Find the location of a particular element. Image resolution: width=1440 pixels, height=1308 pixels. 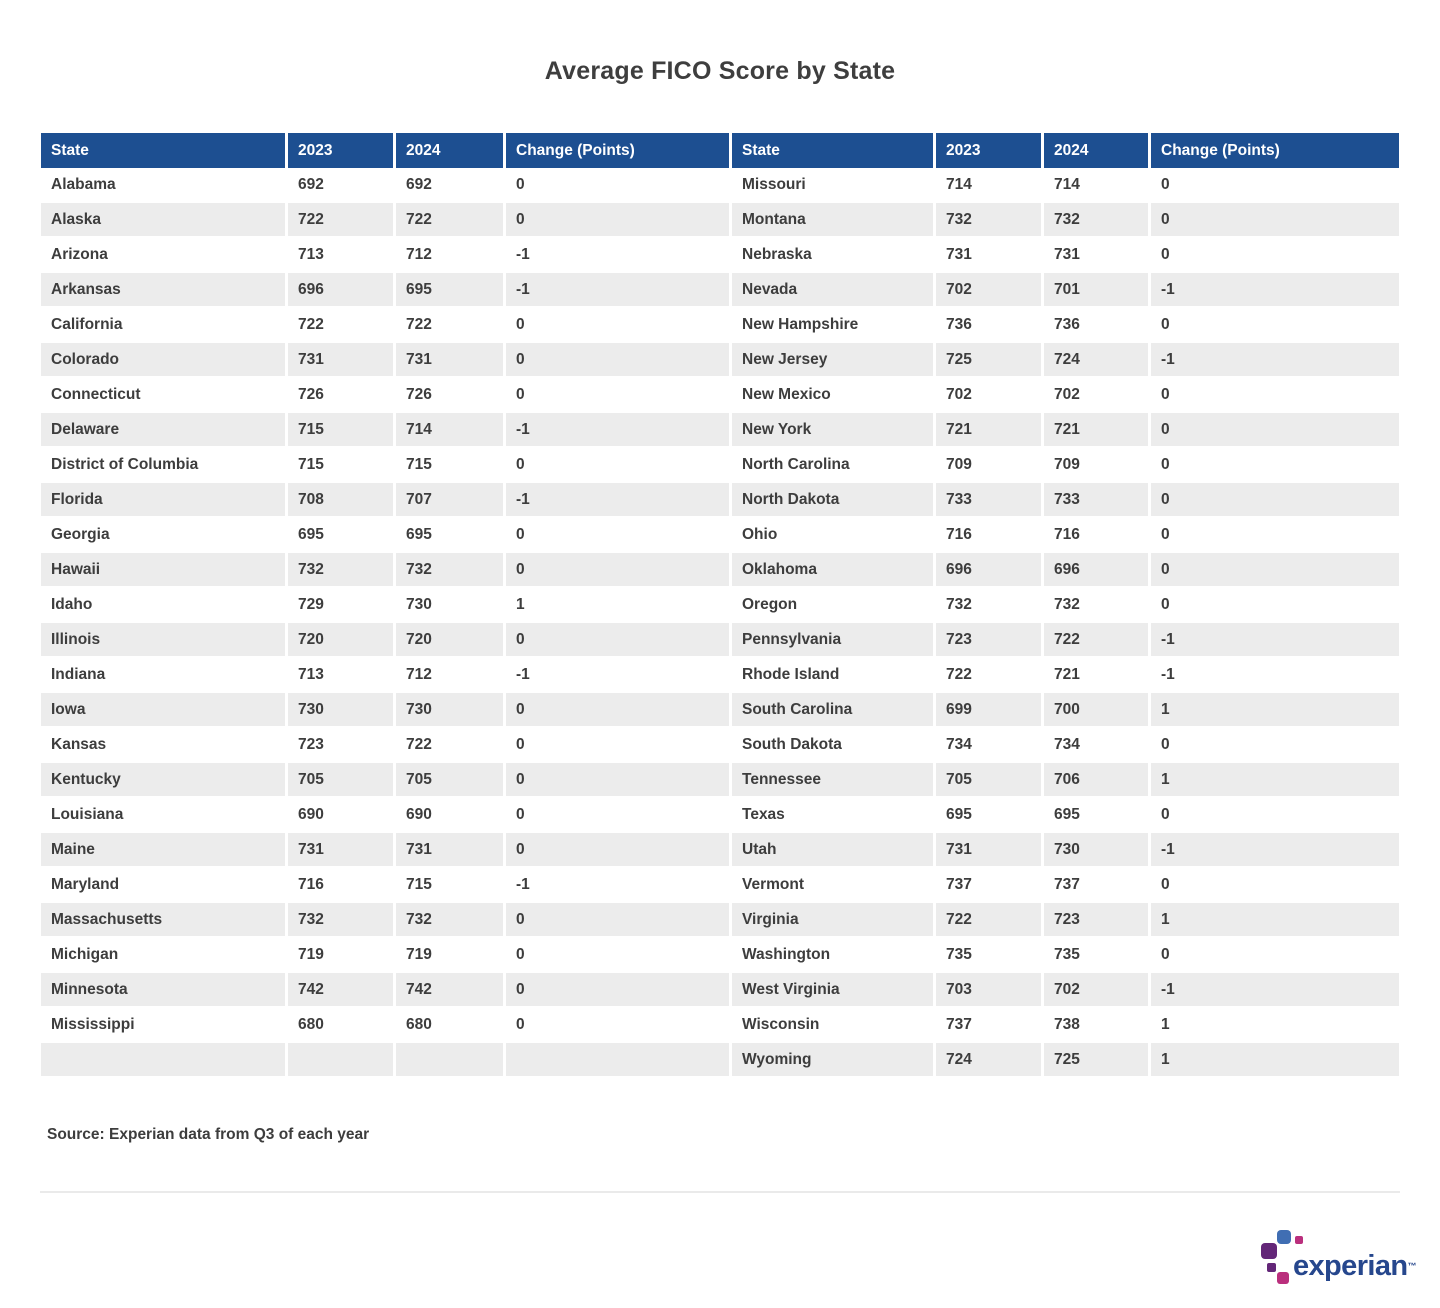

state-cell: Arizona is located at coordinates (164, 255).